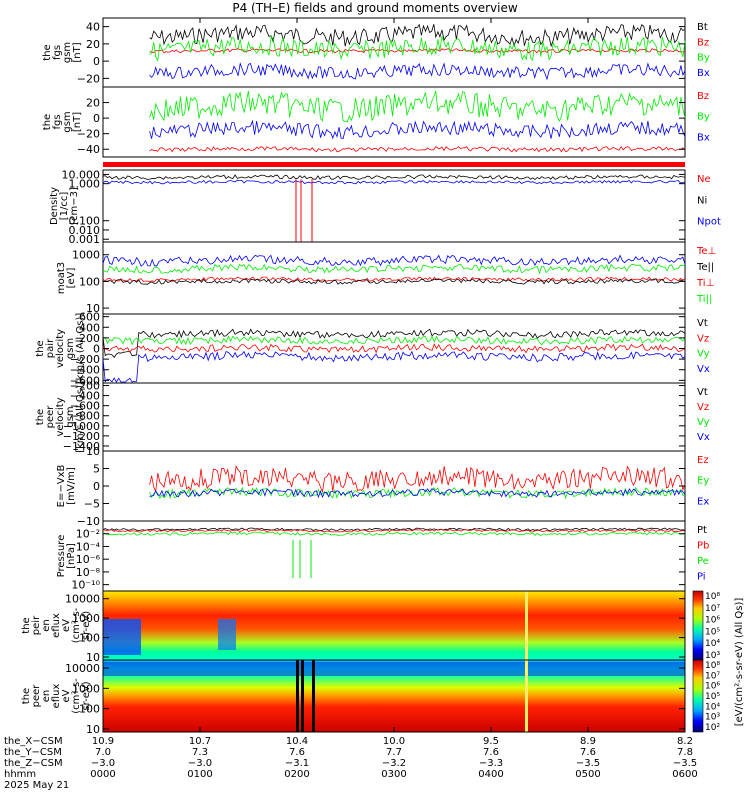 The image size is (750, 800). Describe the element at coordinates (33, 741) in the screenshot. I see `xaxis-row-label: the_X−CSM` at that location.